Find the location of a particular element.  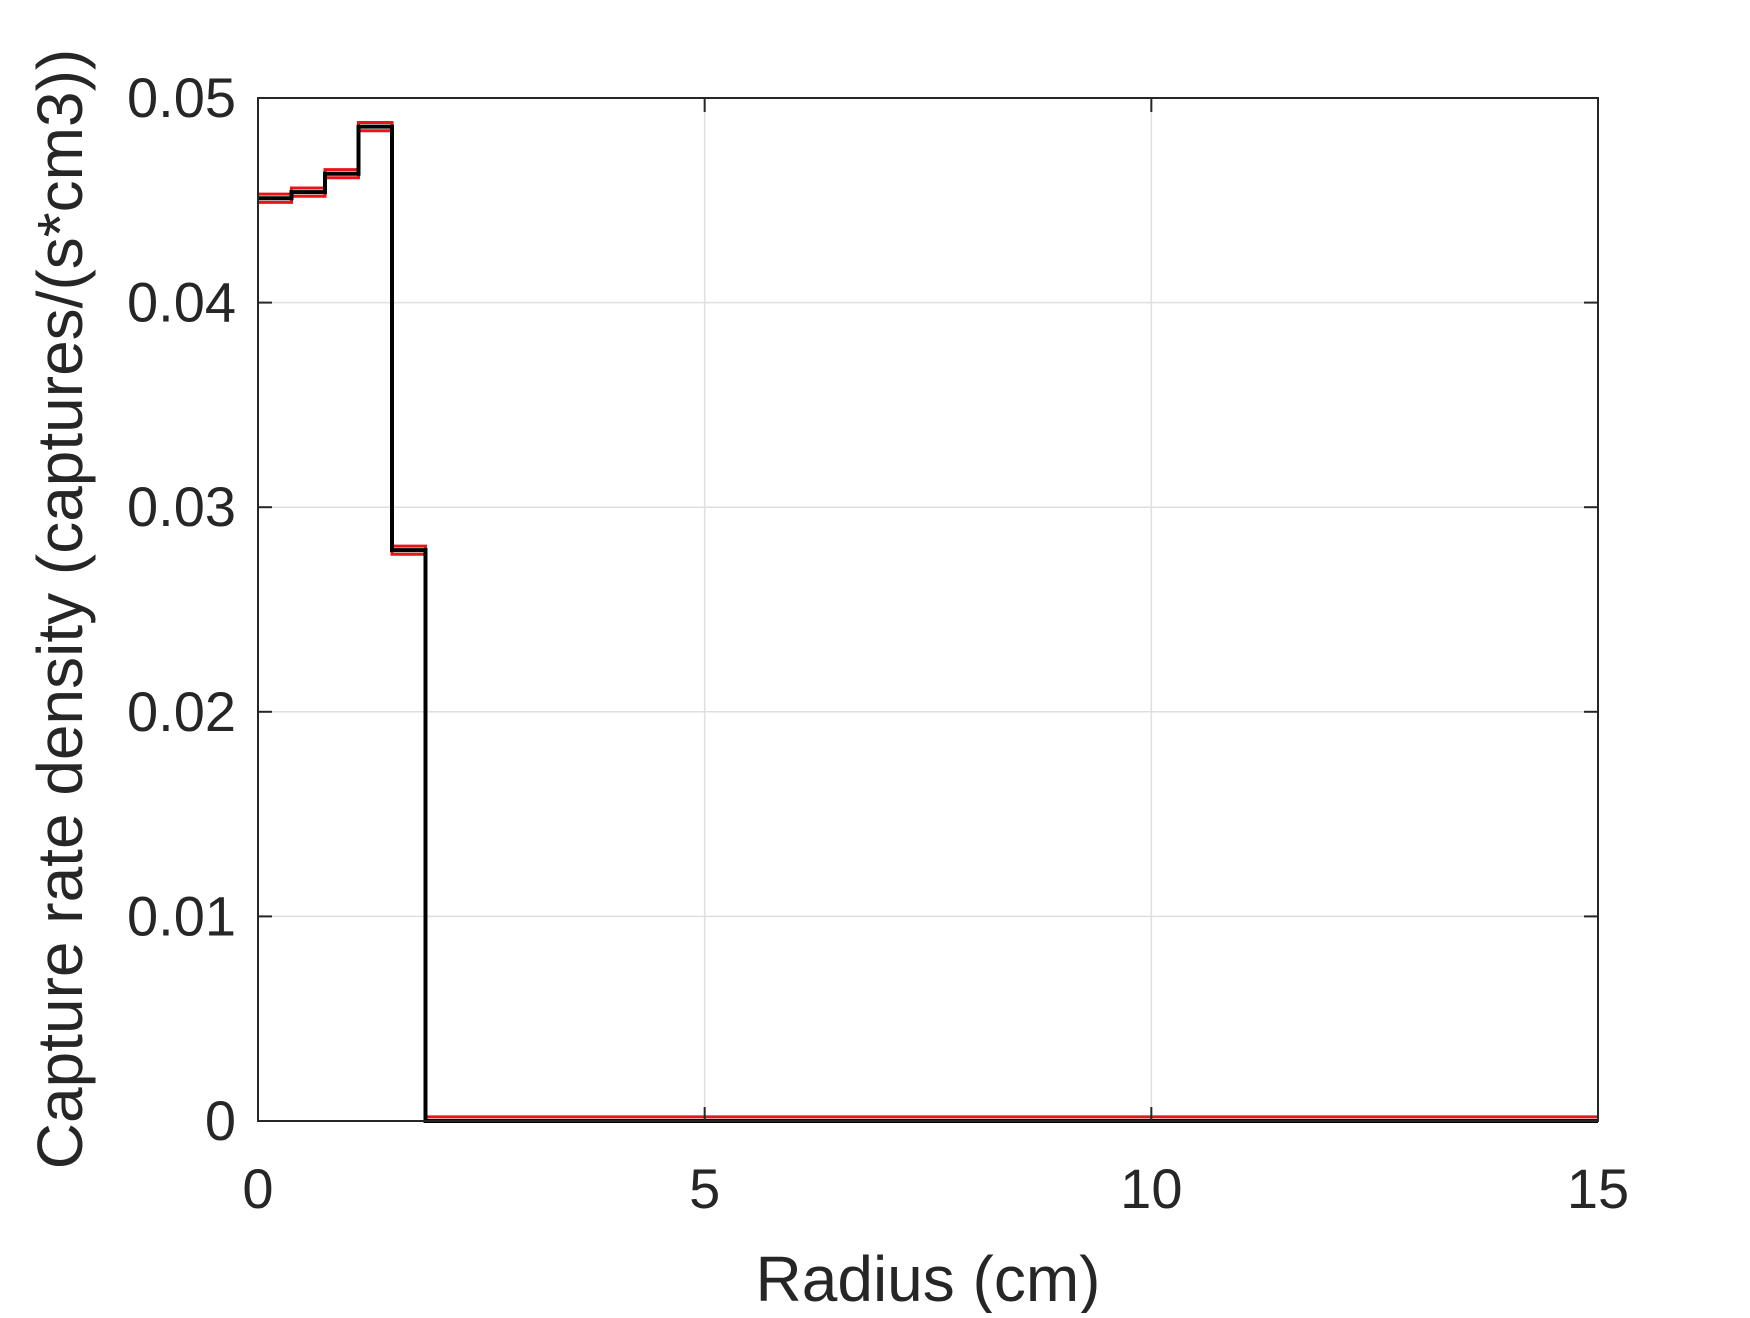

y-tick-label: 0 is located at coordinates (220, 1120).